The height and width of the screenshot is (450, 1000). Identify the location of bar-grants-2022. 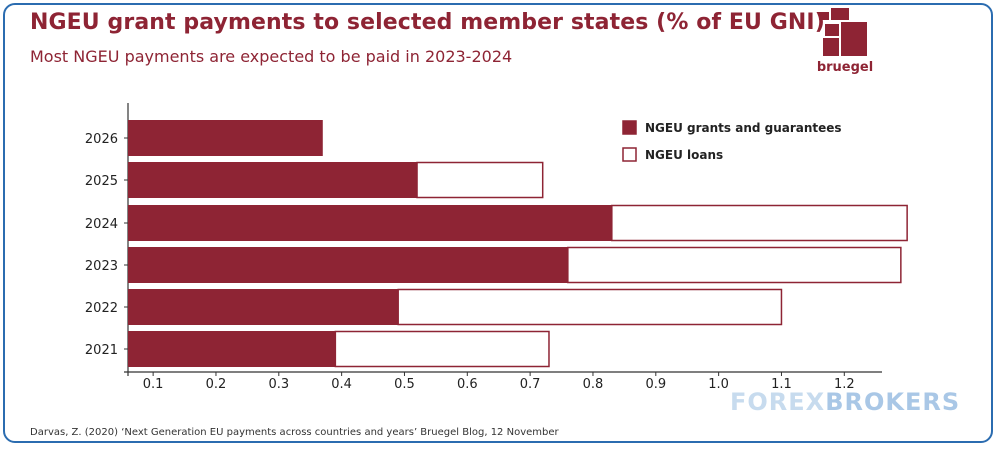
(263, 307).